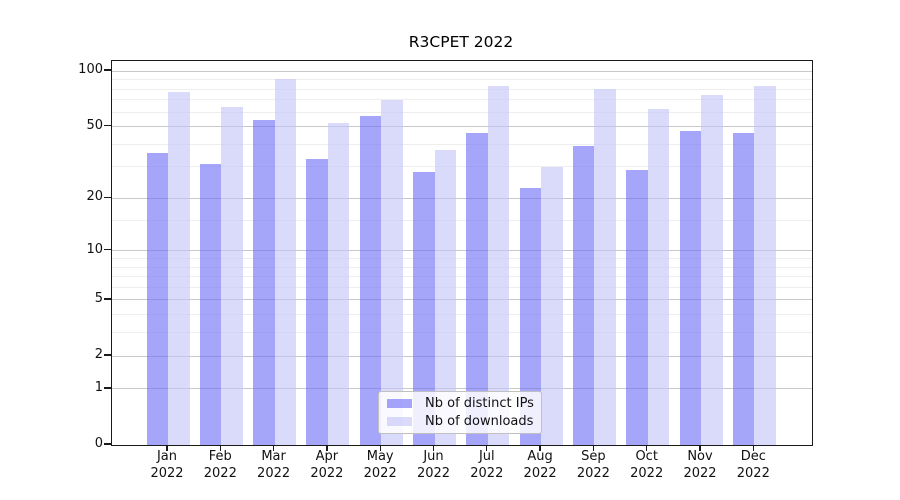  What do you see at coordinates (399, 421) in the screenshot?
I see `legend-swatch-downloads` at bounding box center [399, 421].